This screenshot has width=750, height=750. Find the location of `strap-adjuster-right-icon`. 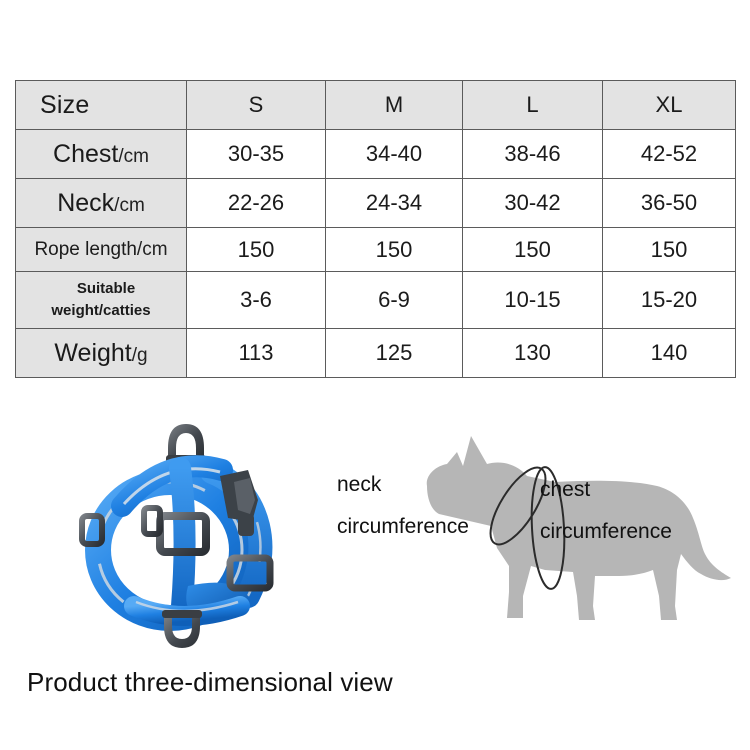

strap-adjuster-right-icon is located at coordinates (250, 573).